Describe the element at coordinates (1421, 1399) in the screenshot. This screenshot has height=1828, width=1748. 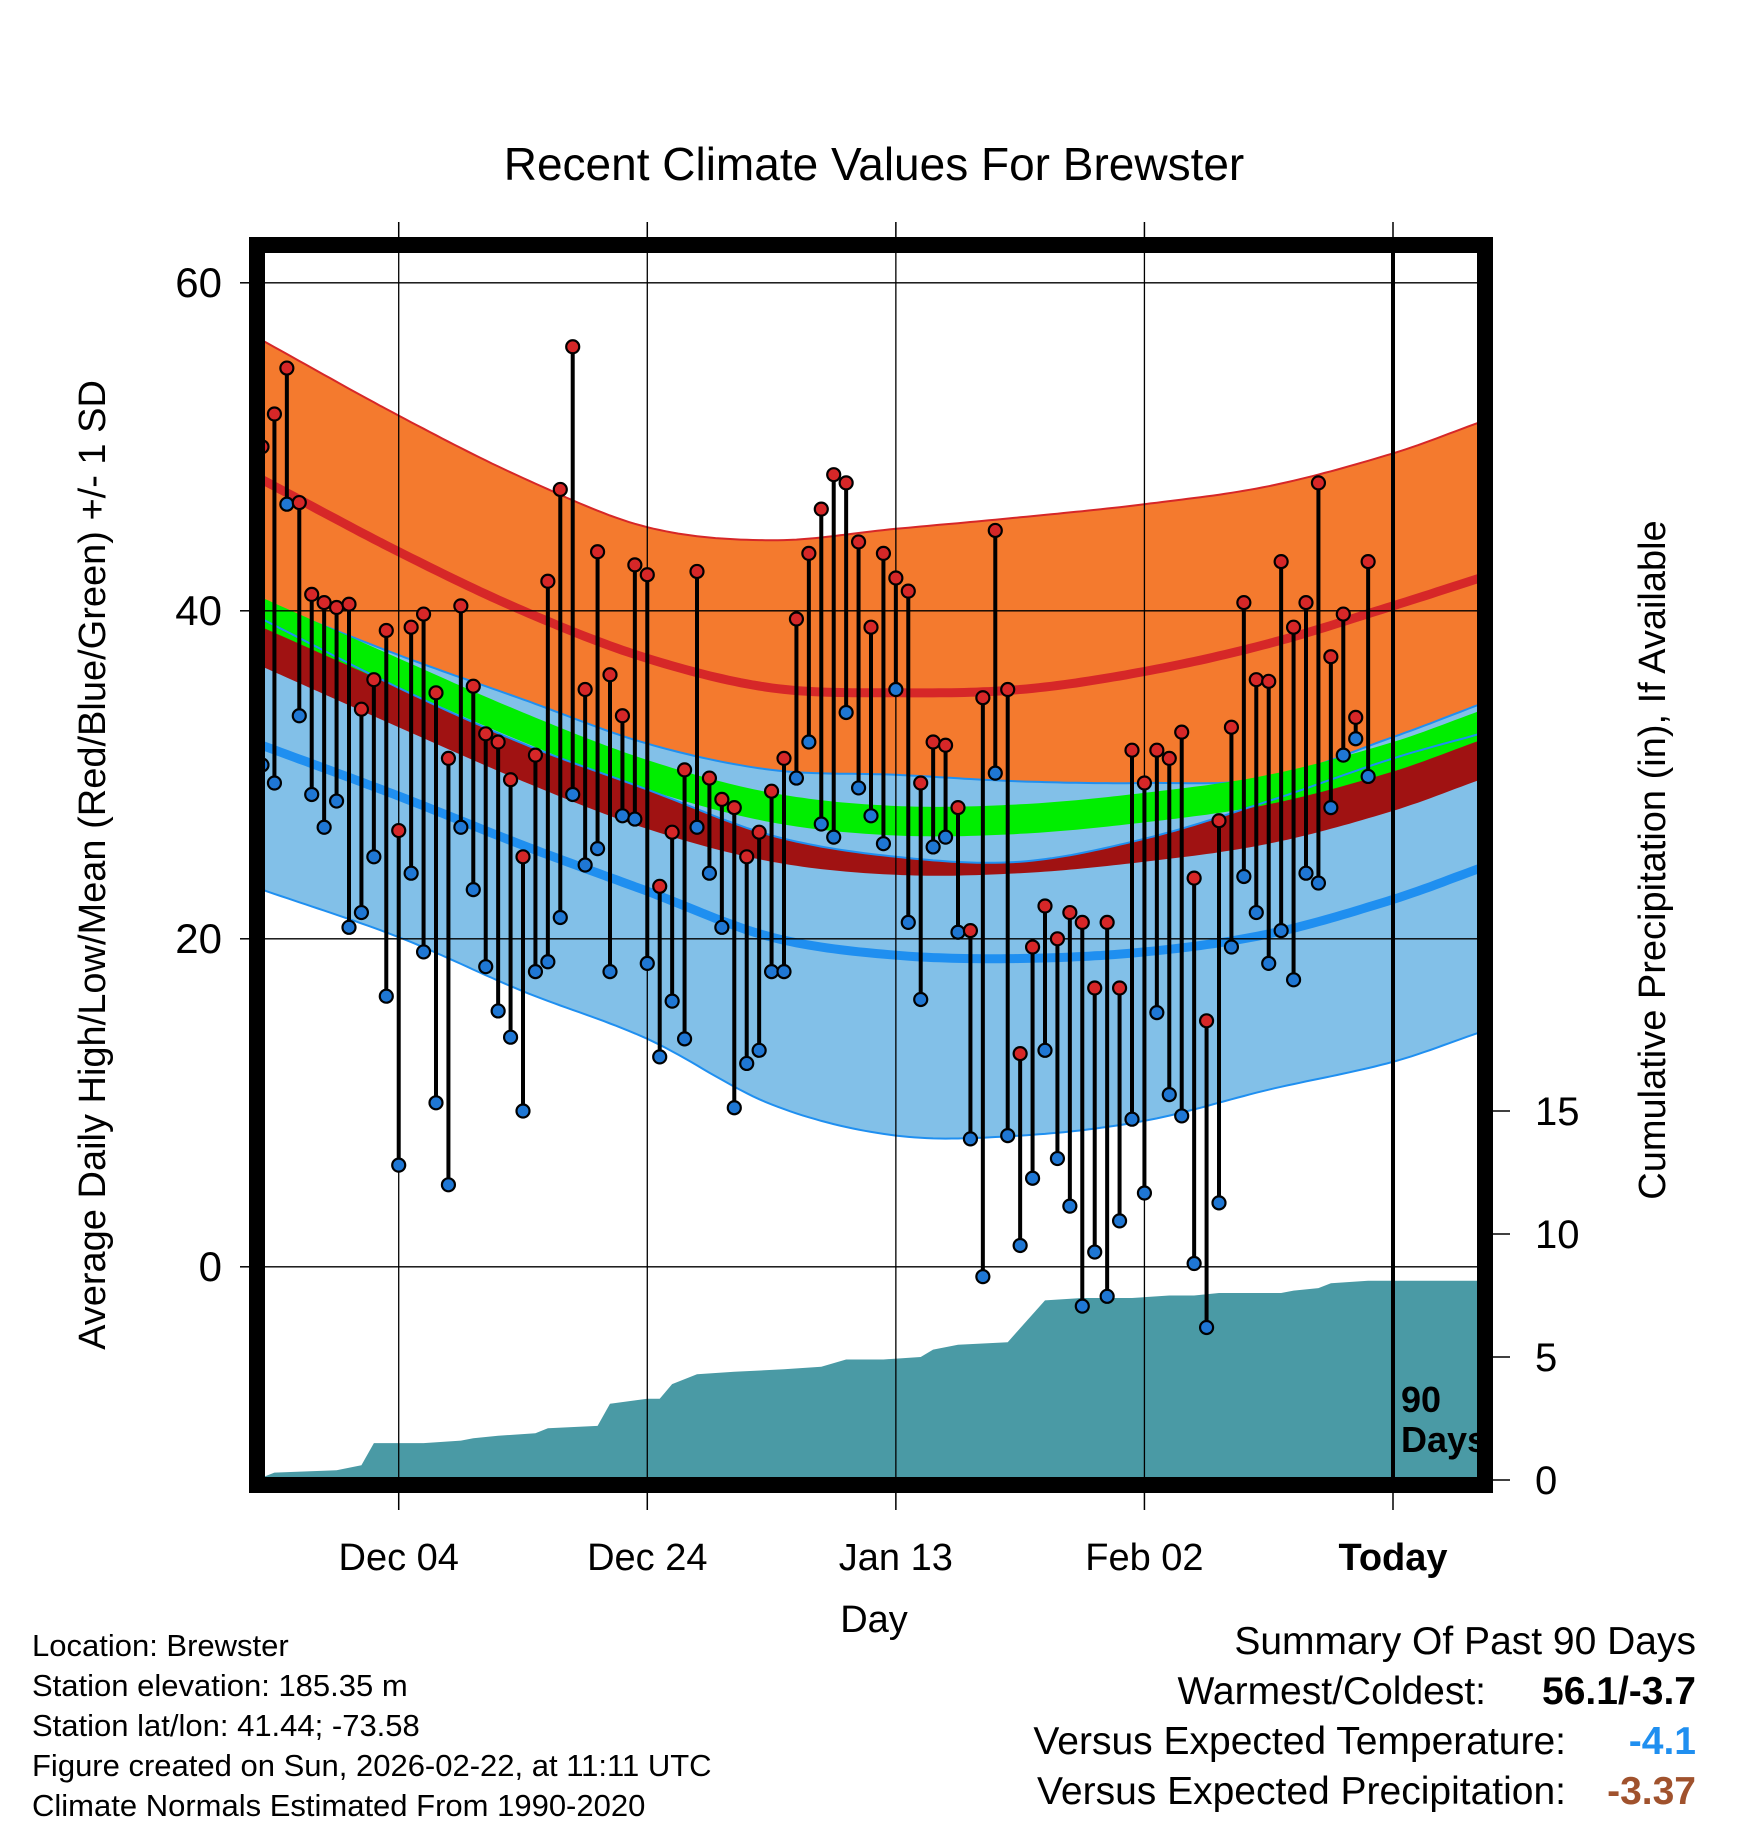
I see `ninety-days-label-1: 90` at that location.